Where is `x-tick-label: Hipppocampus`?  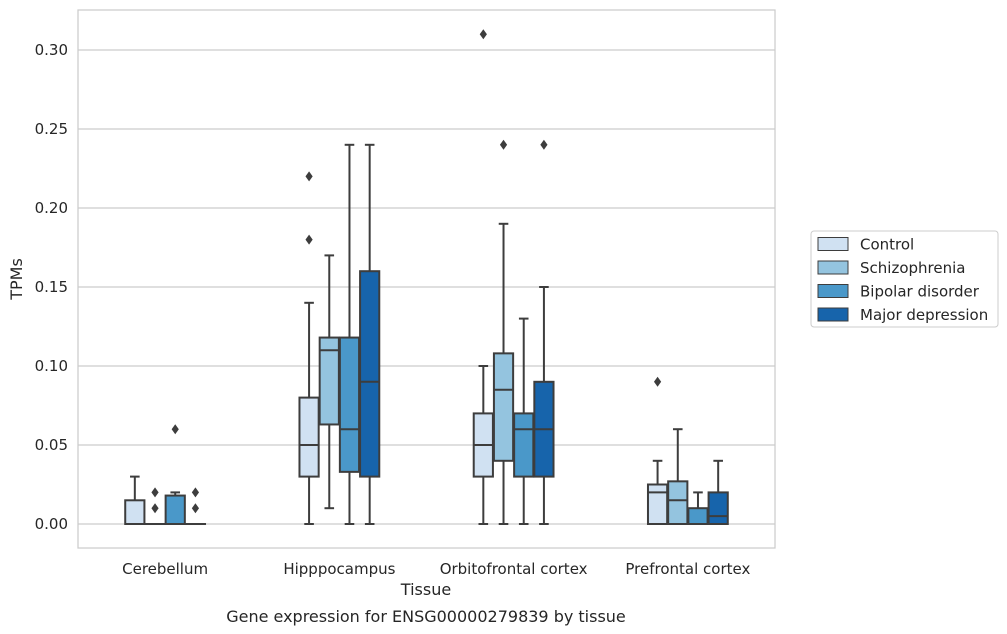
x-tick-label: Hipppocampus is located at coordinates (339, 569).